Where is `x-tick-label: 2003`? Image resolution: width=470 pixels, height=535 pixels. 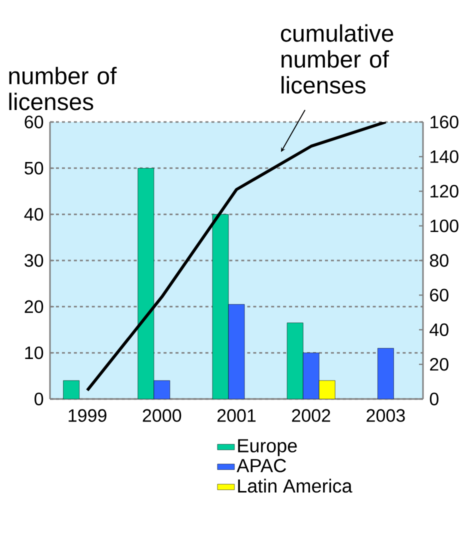
x-tick-label: 2003 is located at coordinates (385, 415).